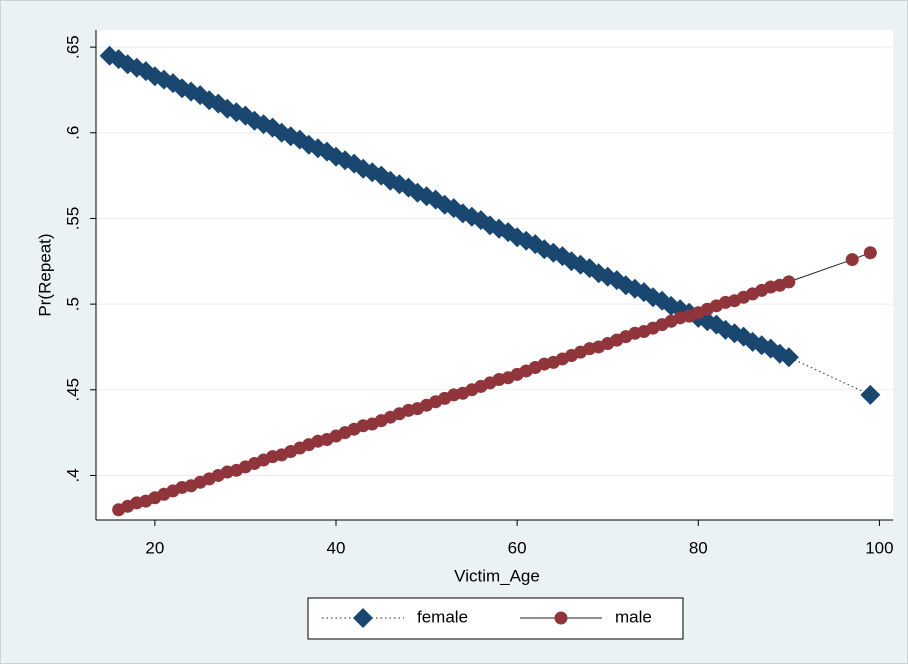 The width and height of the screenshot is (908, 664). What do you see at coordinates (72, 133) in the screenshot?
I see `y-tick-label: .6` at bounding box center [72, 133].